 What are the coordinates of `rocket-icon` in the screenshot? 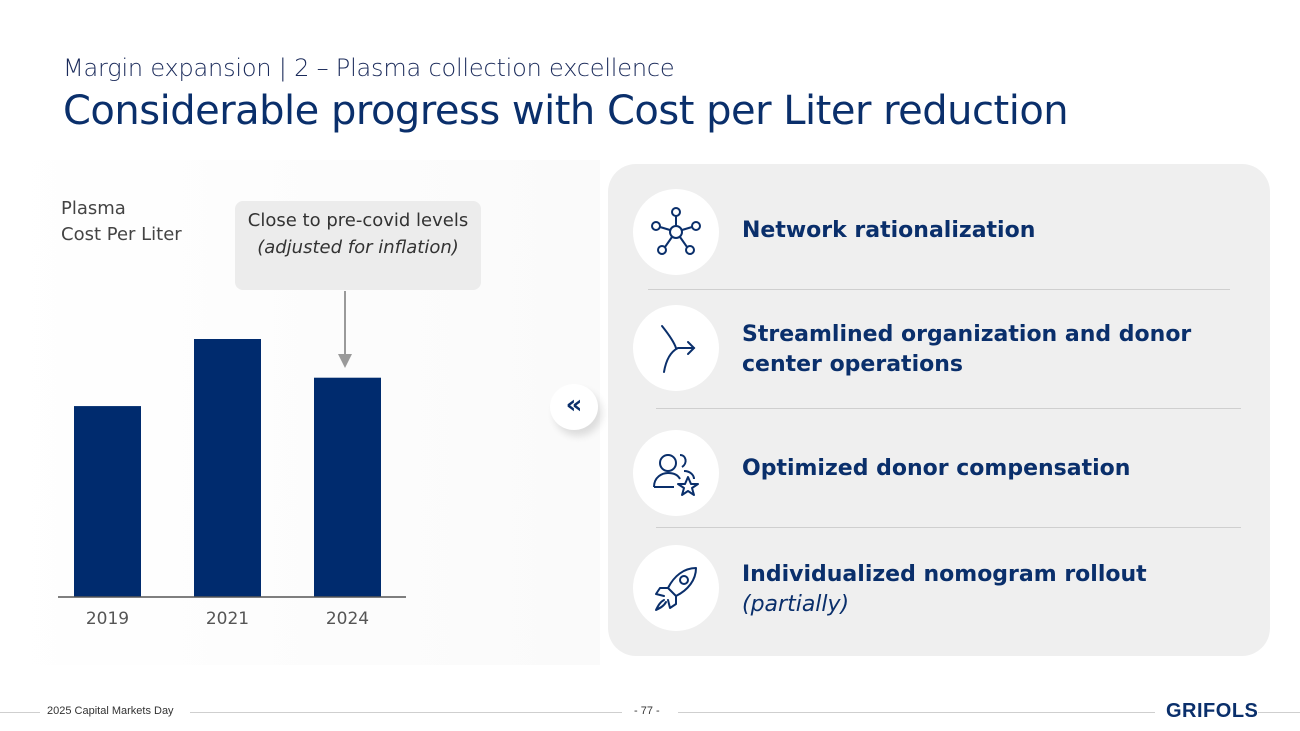 It's located at (676, 589).